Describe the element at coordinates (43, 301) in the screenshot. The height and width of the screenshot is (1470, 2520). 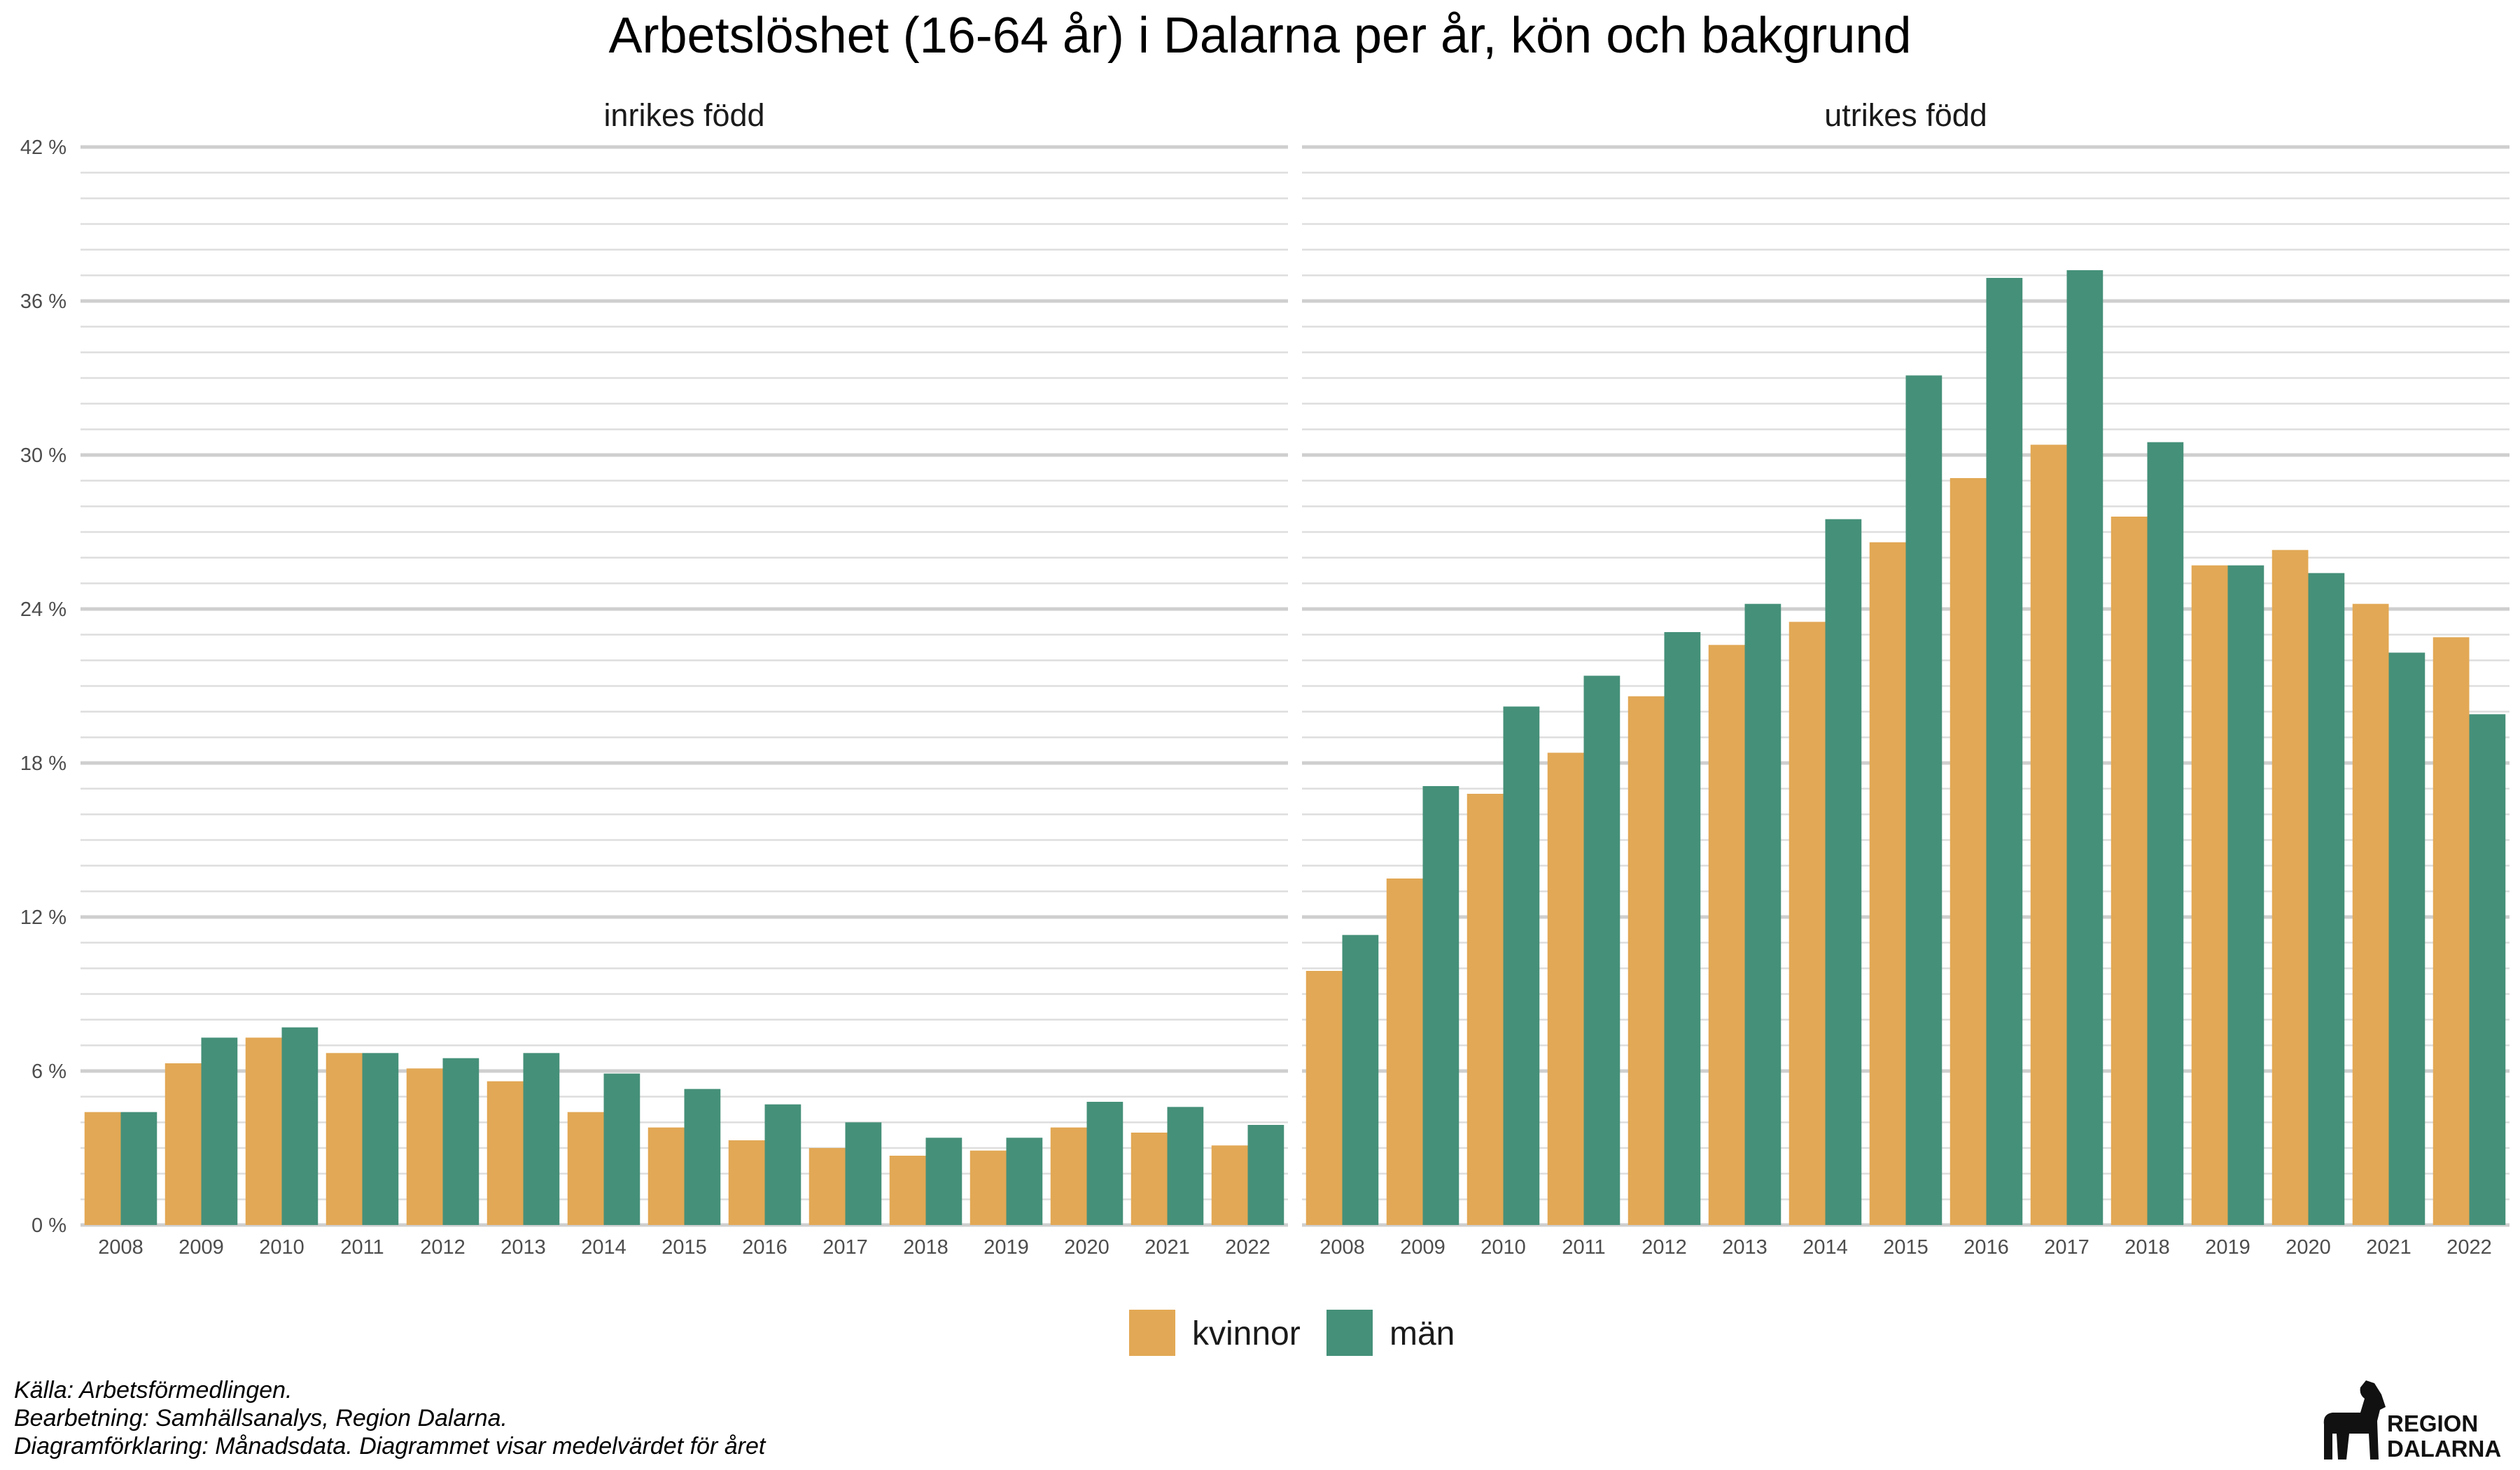
I see `y-tick-label: 36 %` at that location.